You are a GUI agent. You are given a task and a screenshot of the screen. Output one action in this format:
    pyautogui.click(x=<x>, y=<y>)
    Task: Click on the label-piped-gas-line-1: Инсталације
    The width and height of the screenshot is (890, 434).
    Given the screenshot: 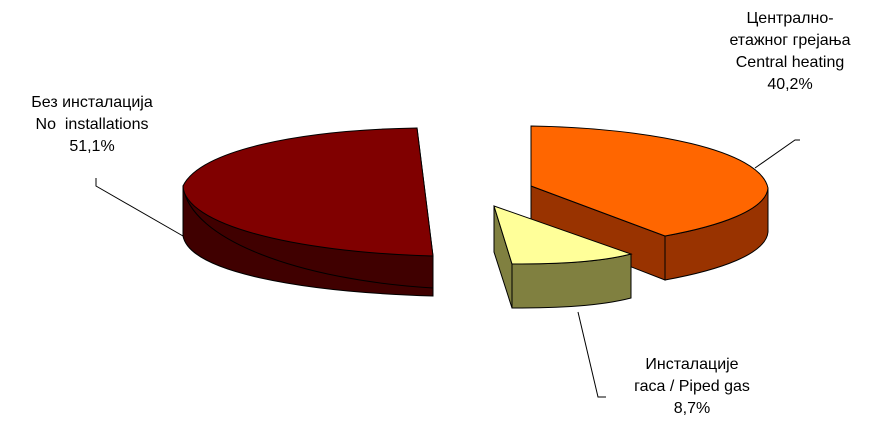 What is the action you would take?
    pyautogui.click(x=692, y=364)
    